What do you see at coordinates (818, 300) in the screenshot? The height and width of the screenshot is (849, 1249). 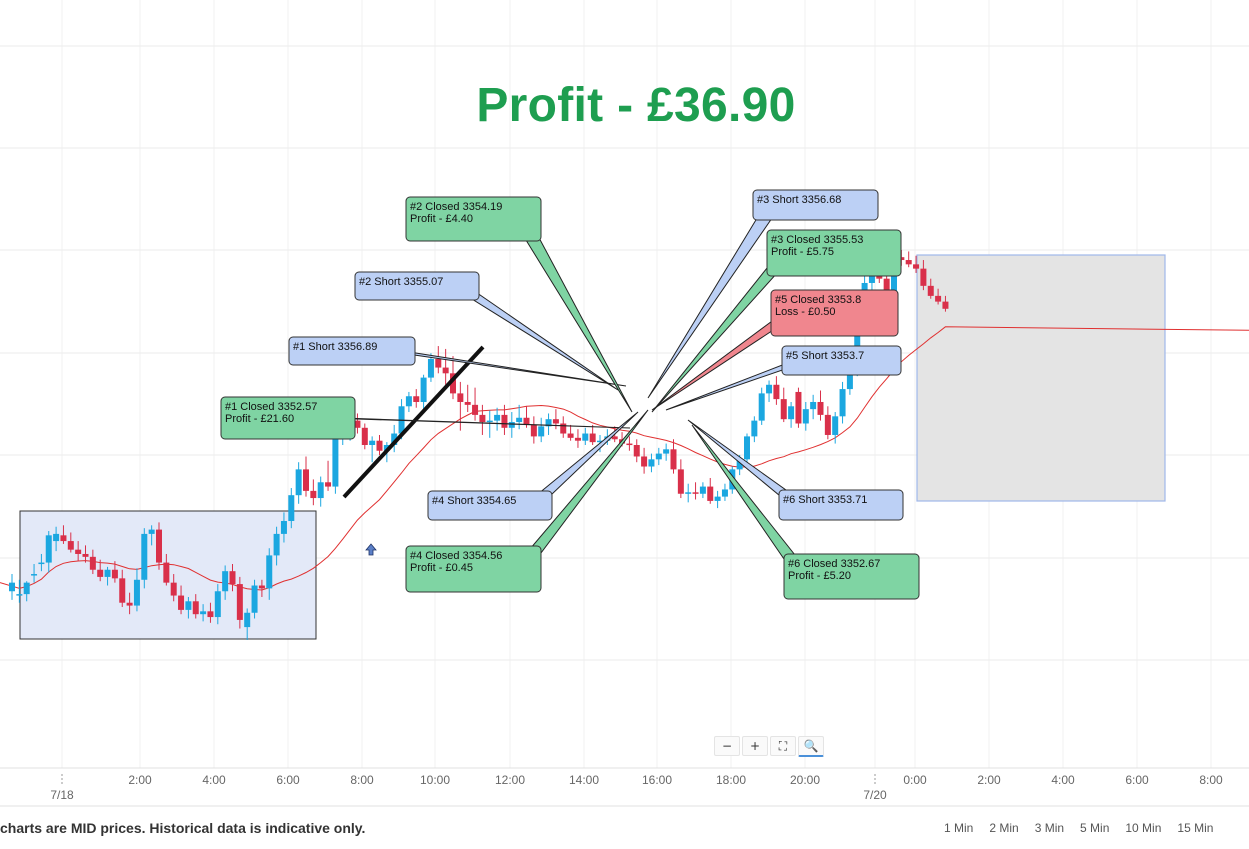 I see `callout-label: #5 Closed 3353.8` at bounding box center [818, 300].